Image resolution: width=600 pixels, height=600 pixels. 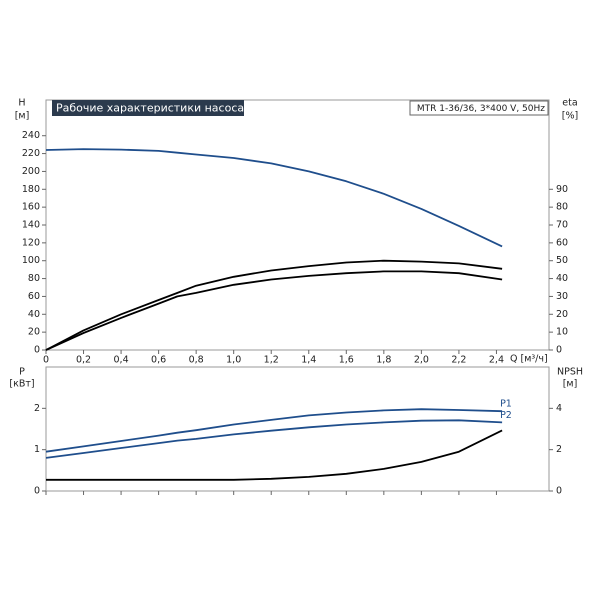 What do you see at coordinates (458, 360) in the screenshot?
I see `x-tick-label: 2,2` at bounding box center [458, 360].